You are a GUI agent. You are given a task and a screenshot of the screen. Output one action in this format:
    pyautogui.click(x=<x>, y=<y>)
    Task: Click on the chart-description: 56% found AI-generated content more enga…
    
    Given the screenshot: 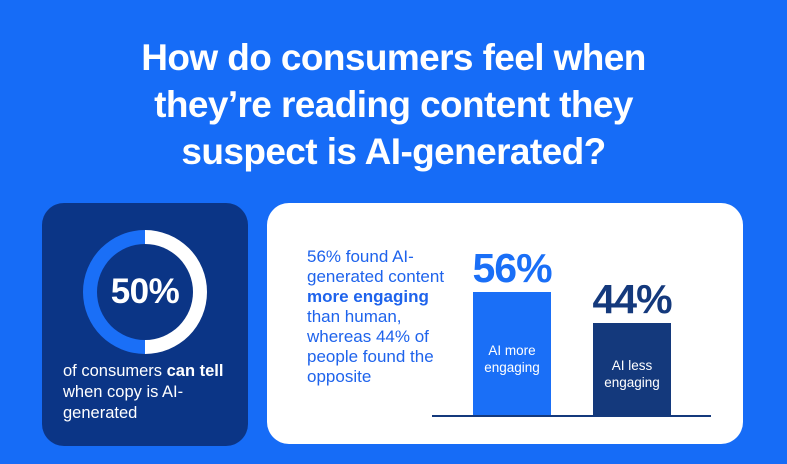 What is the action you would take?
    pyautogui.click(x=377, y=317)
    